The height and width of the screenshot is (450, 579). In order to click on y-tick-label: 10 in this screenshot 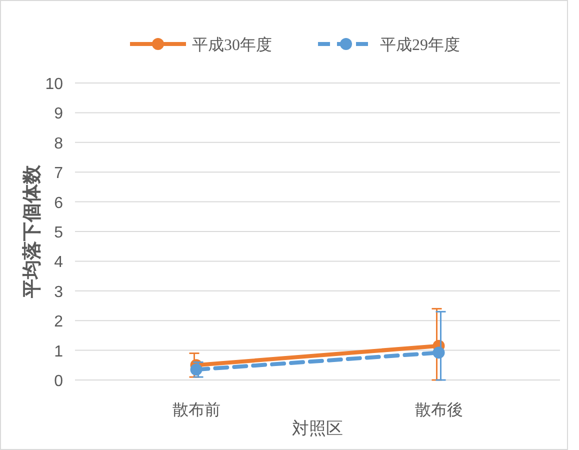, I will do `click(54, 84)`.